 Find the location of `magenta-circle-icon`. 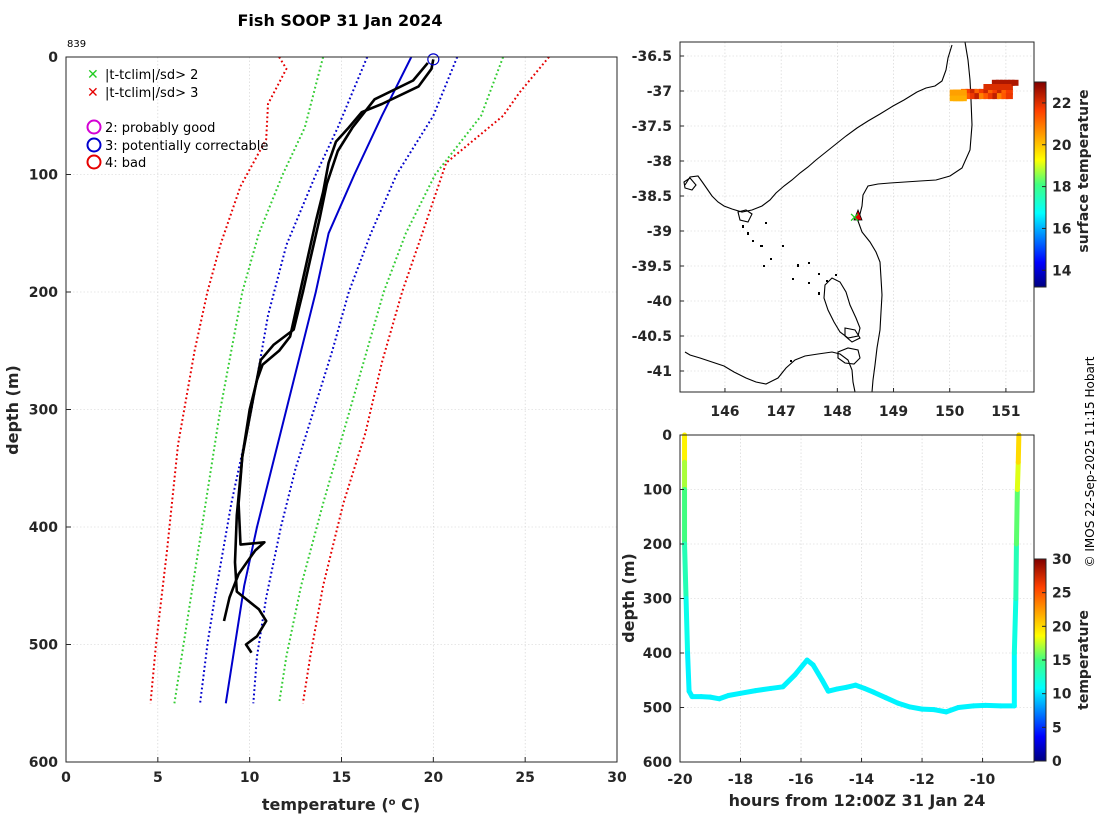

magenta-circle-icon is located at coordinates (94, 127).